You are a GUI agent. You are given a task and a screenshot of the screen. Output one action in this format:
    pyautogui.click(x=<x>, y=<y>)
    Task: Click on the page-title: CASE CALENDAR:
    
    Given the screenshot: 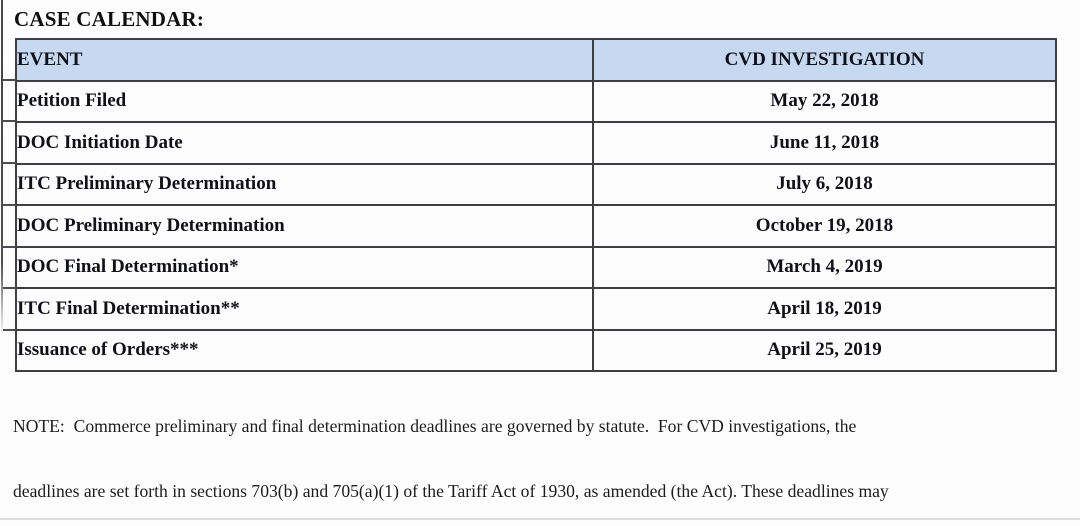 What is the action you would take?
    pyautogui.click(x=109, y=19)
    